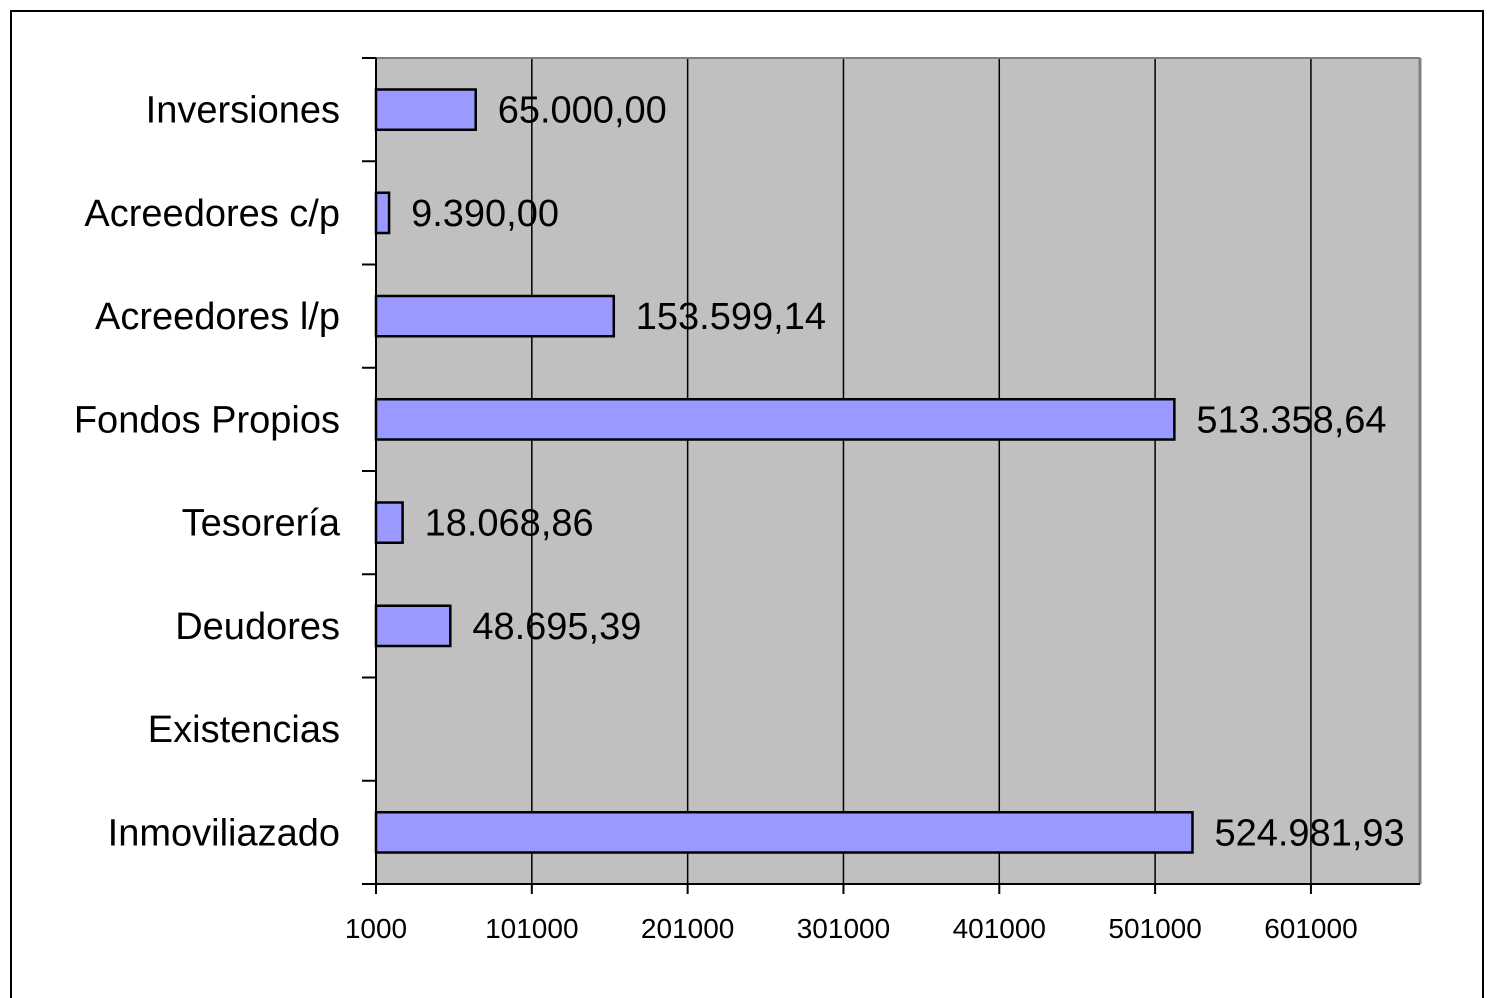 This screenshot has width=1494, height=998. I want to click on value-label-5: 18.068,86, so click(509, 524).